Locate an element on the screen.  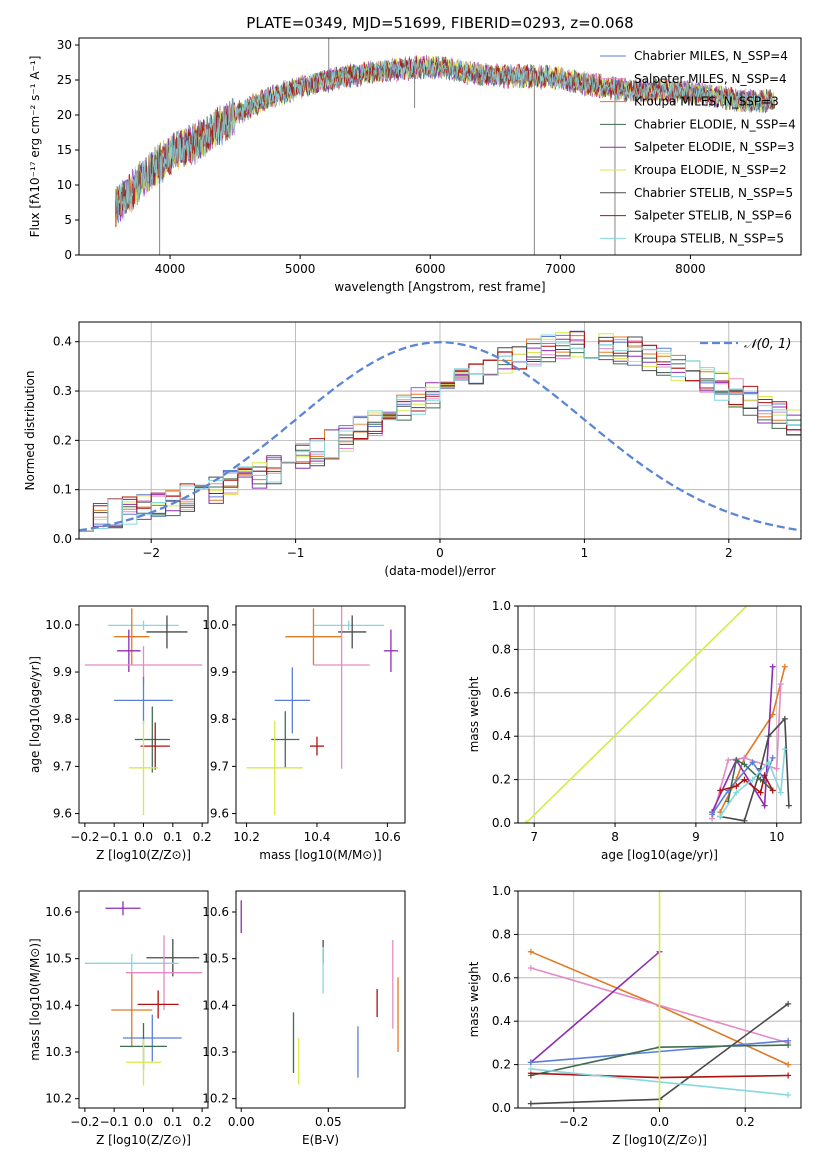
x-tick-label: 0.05 is located at coordinates (328, 1122).